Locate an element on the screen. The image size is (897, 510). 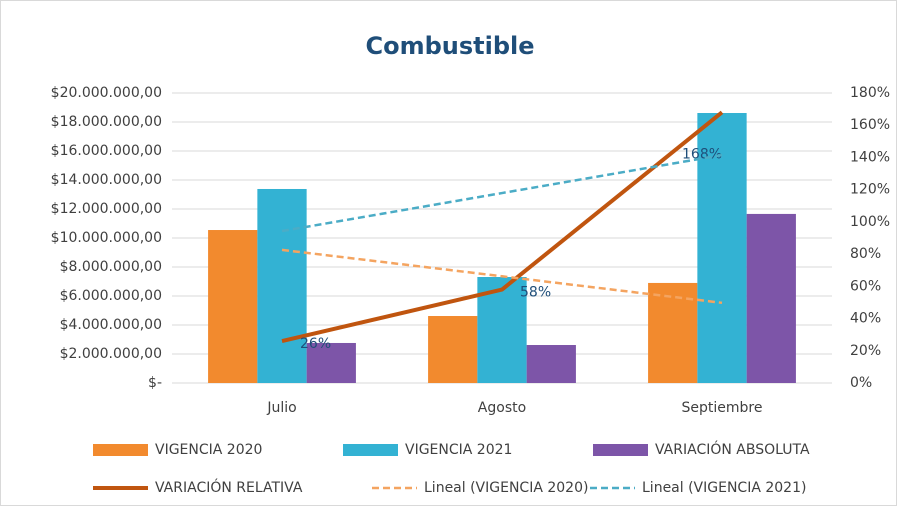
y2-tick-label: 180% is located at coordinates (870, 93).